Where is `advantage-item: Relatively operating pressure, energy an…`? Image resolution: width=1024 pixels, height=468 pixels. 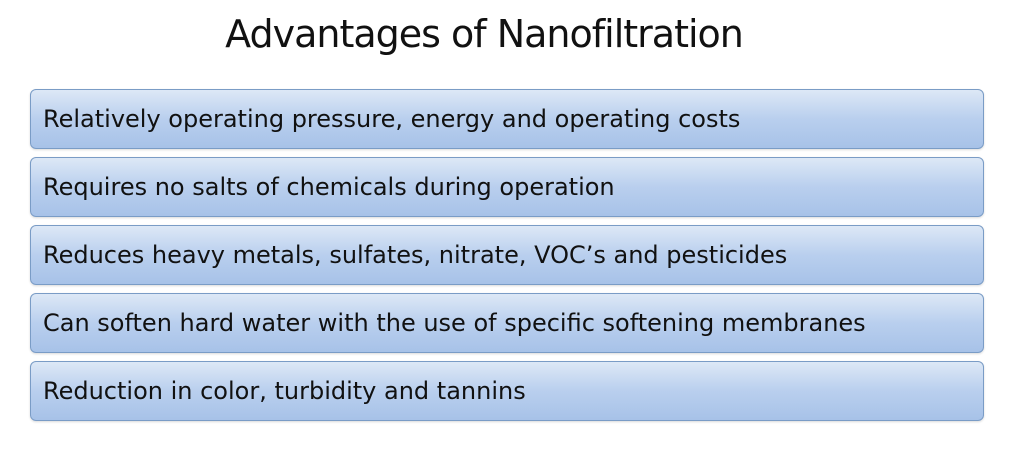
advantage-item: Relatively operating pressure, energy an… is located at coordinates (507, 119).